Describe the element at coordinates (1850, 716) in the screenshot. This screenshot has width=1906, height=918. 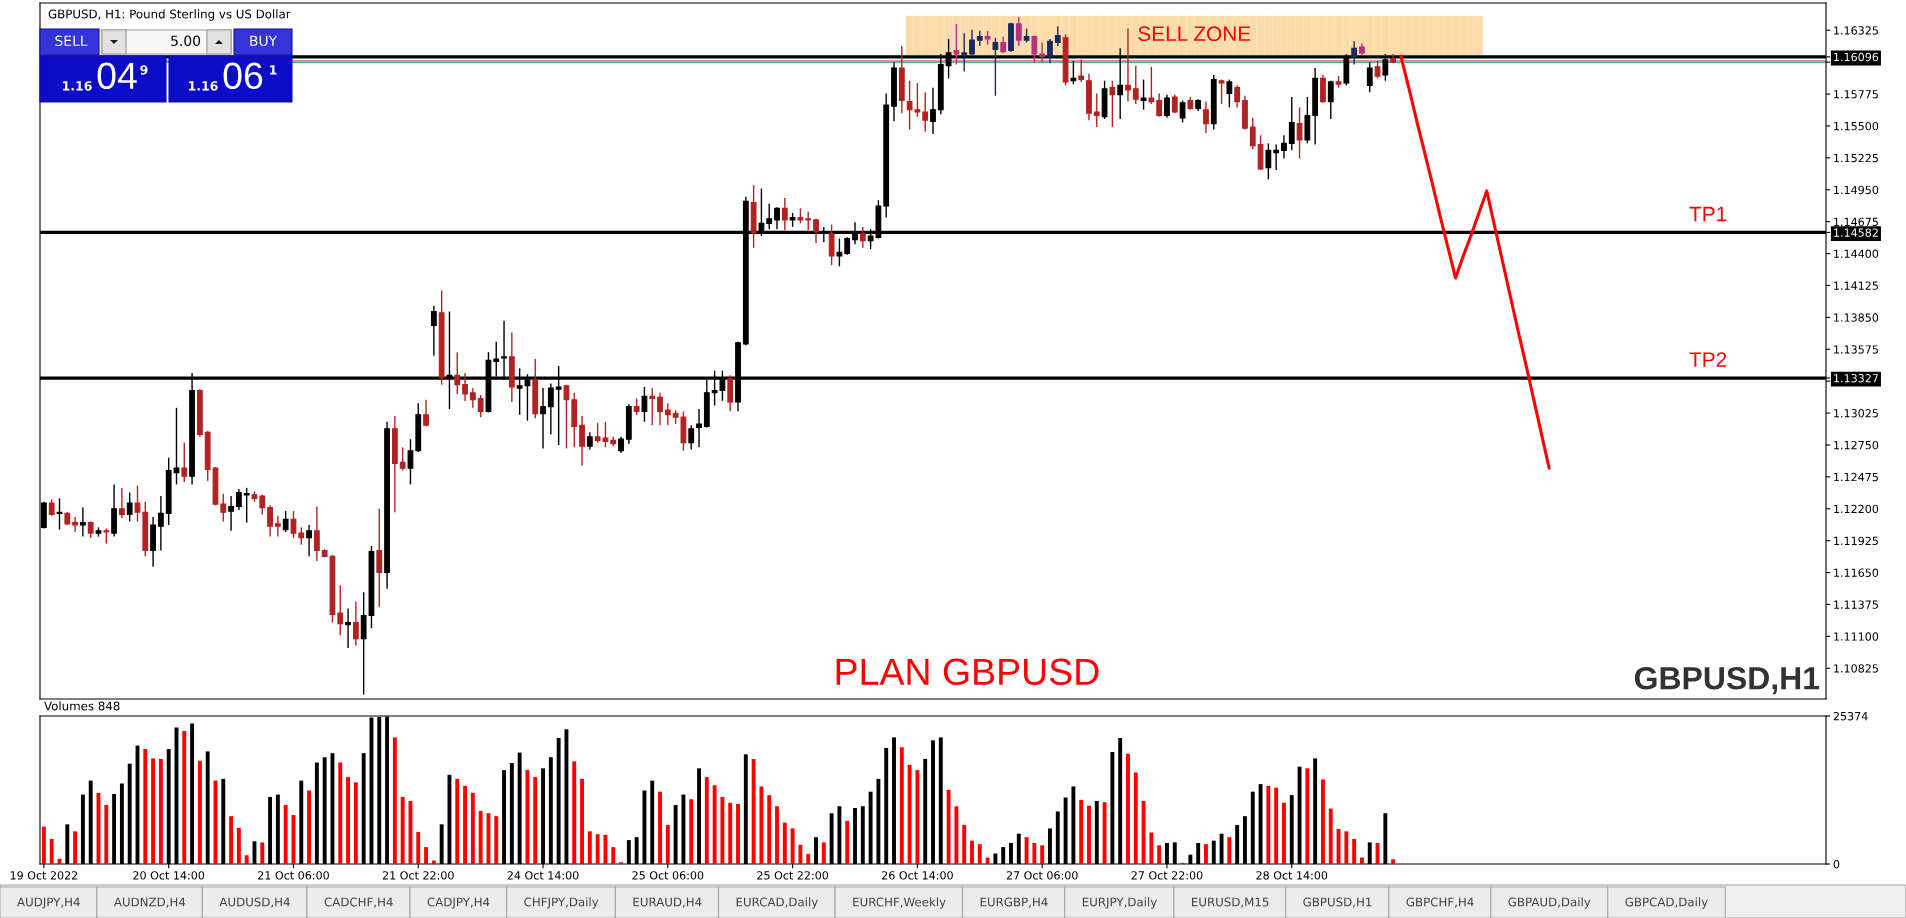
I see `y-tick-label: 25374` at that location.